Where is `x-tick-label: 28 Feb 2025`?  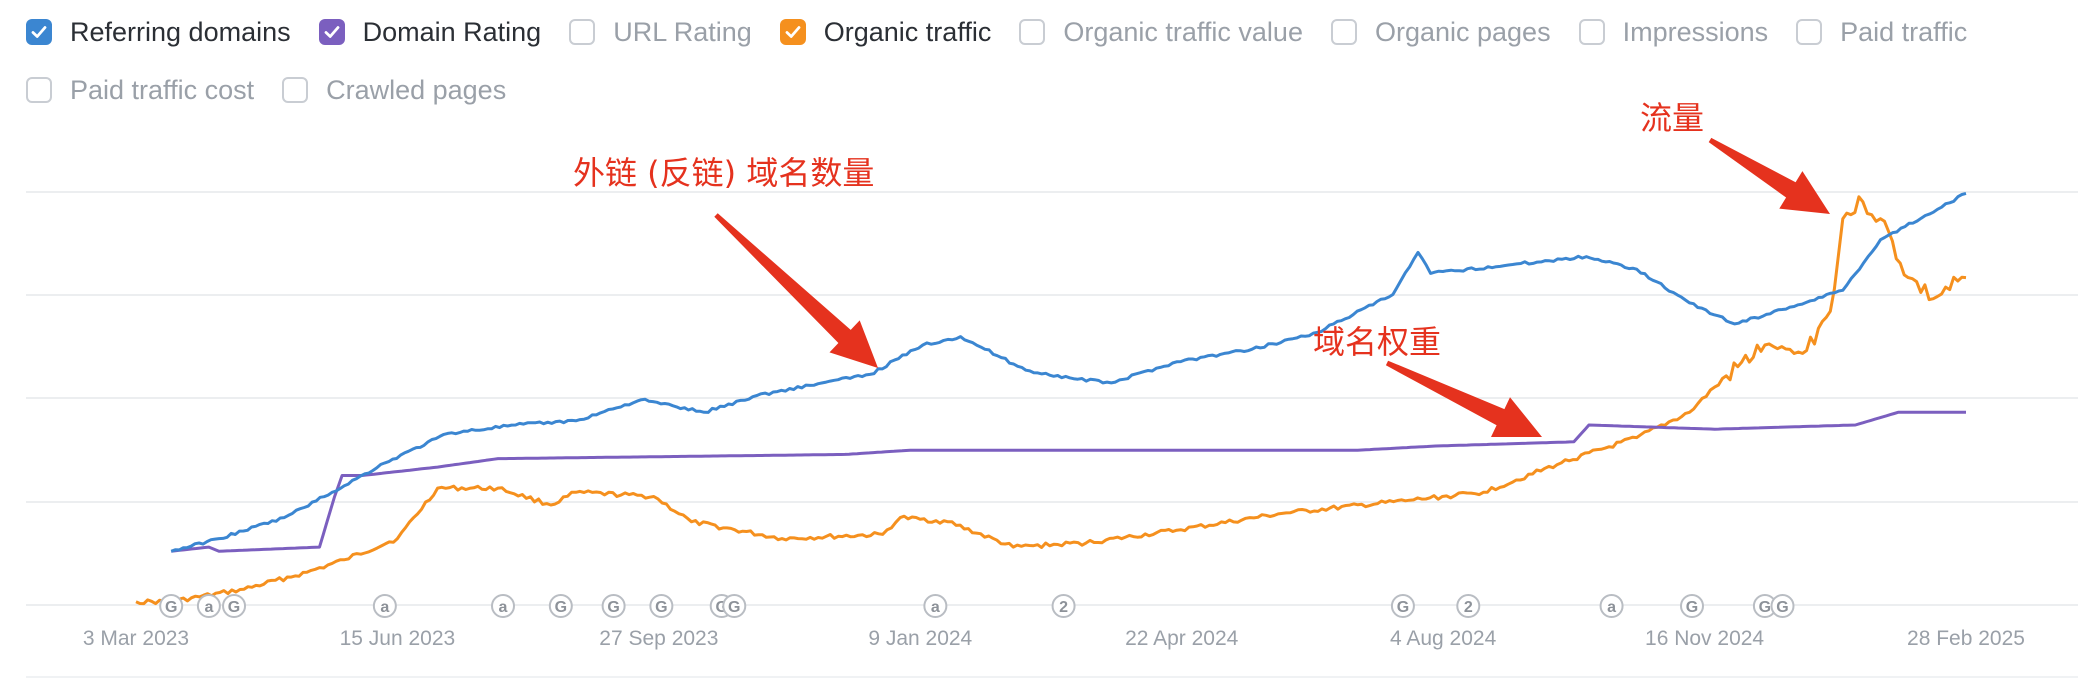
x-tick-label: 28 Feb 2025 is located at coordinates (1966, 638).